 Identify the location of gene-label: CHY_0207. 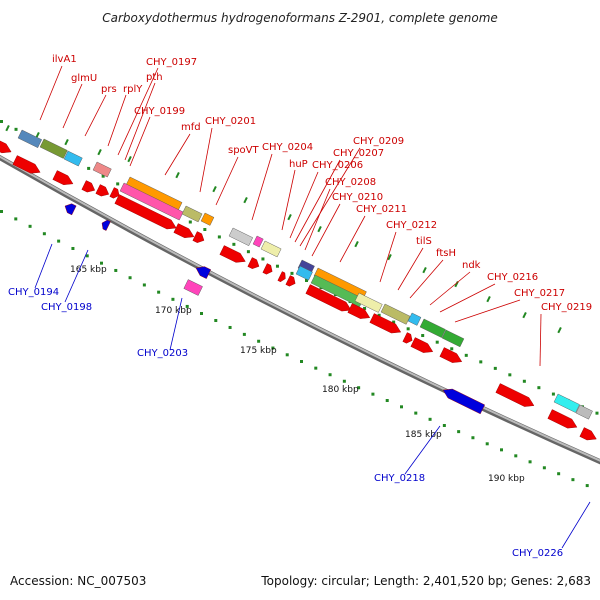
(358, 153).